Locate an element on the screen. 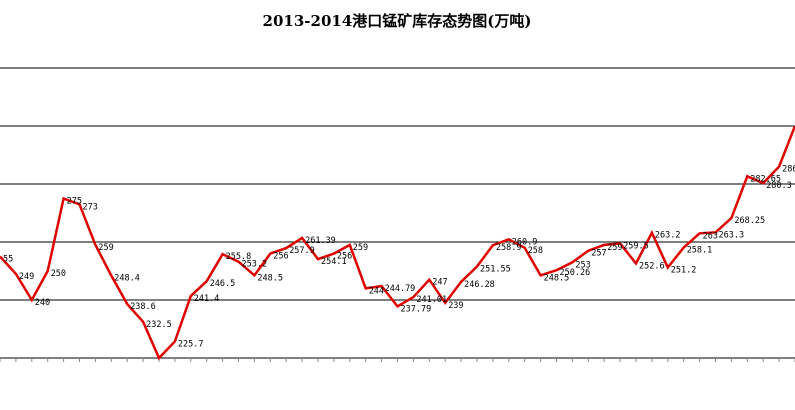 Image resolution: width=795 pixels, height=410 pixels. data-label: 260.9 is located at coordinates (525, 242).